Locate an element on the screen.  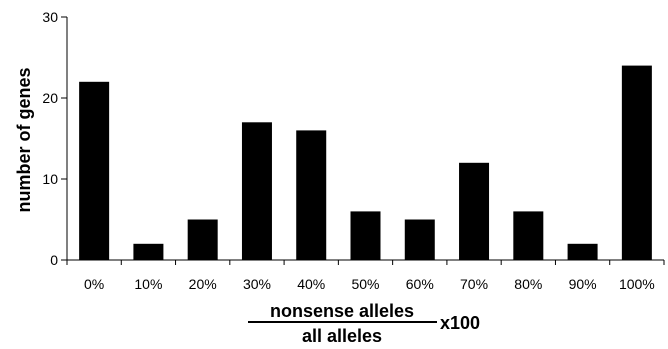
x-tick-label: 10% is located at coordinates (148, 284).